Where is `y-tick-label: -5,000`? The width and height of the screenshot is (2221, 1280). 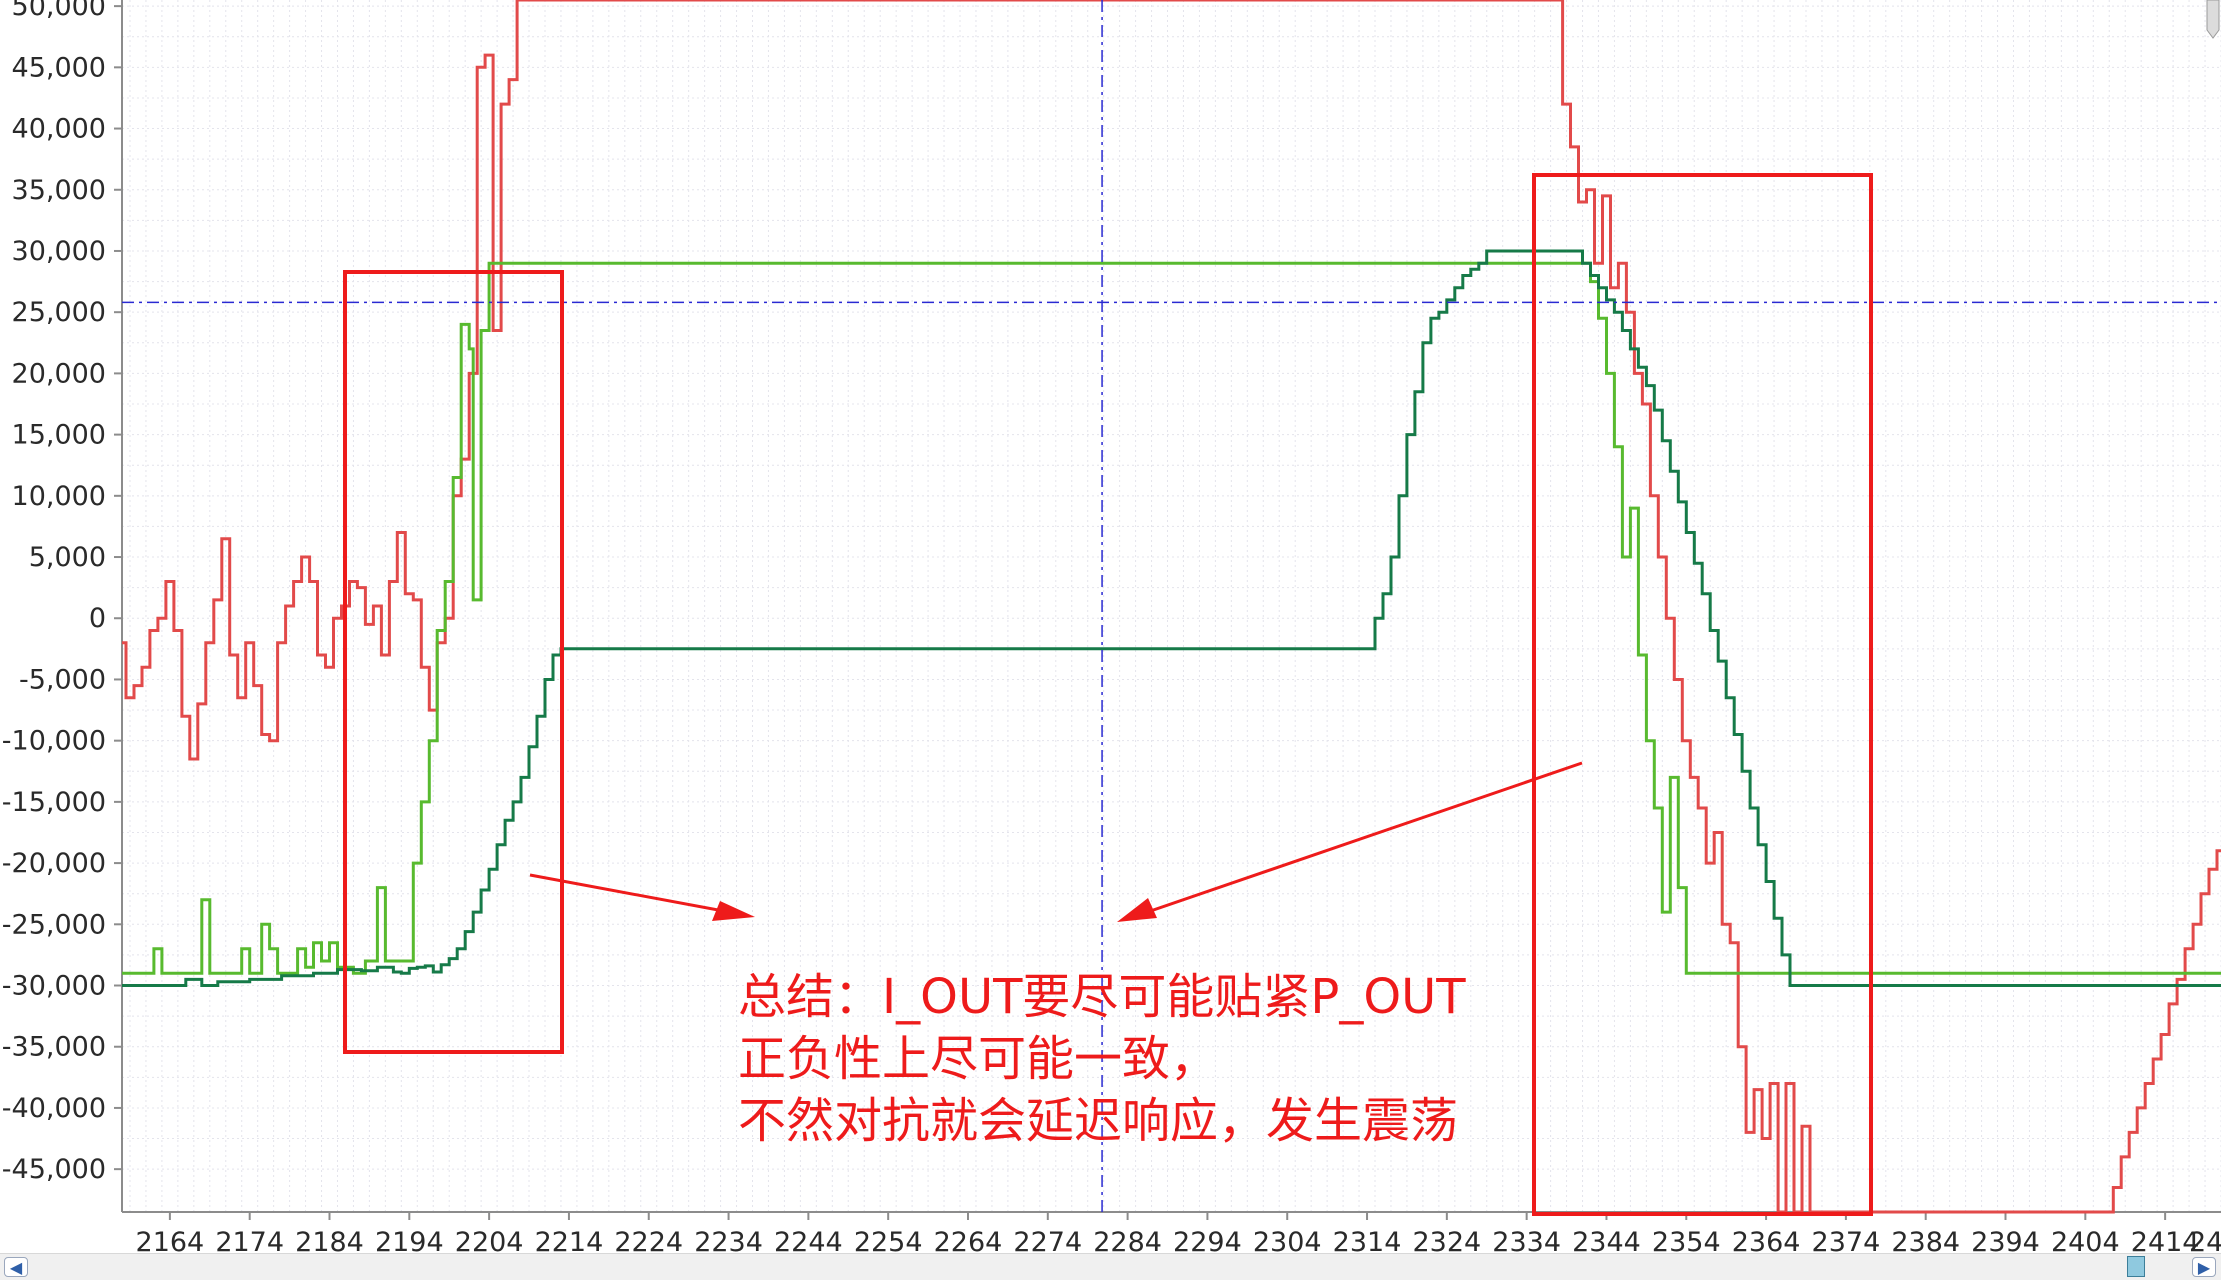
y-tick-label: -5,000 is located at coordinates (62, 679).